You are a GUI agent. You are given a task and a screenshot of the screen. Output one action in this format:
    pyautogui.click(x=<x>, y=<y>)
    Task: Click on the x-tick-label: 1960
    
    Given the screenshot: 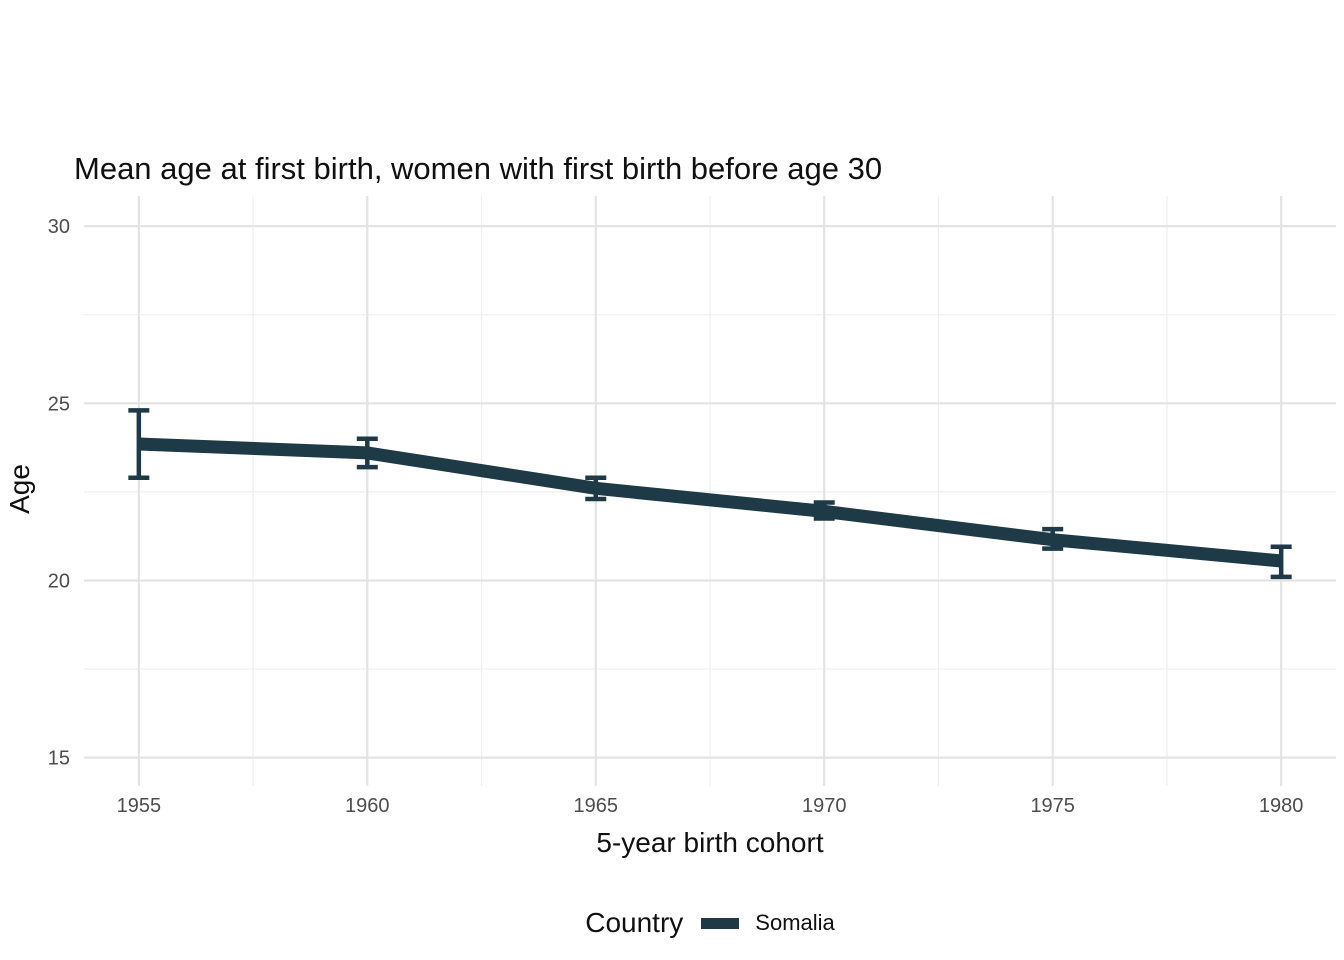 What is the action you would take?
    pyautogui.click(x=367, y=806)
    